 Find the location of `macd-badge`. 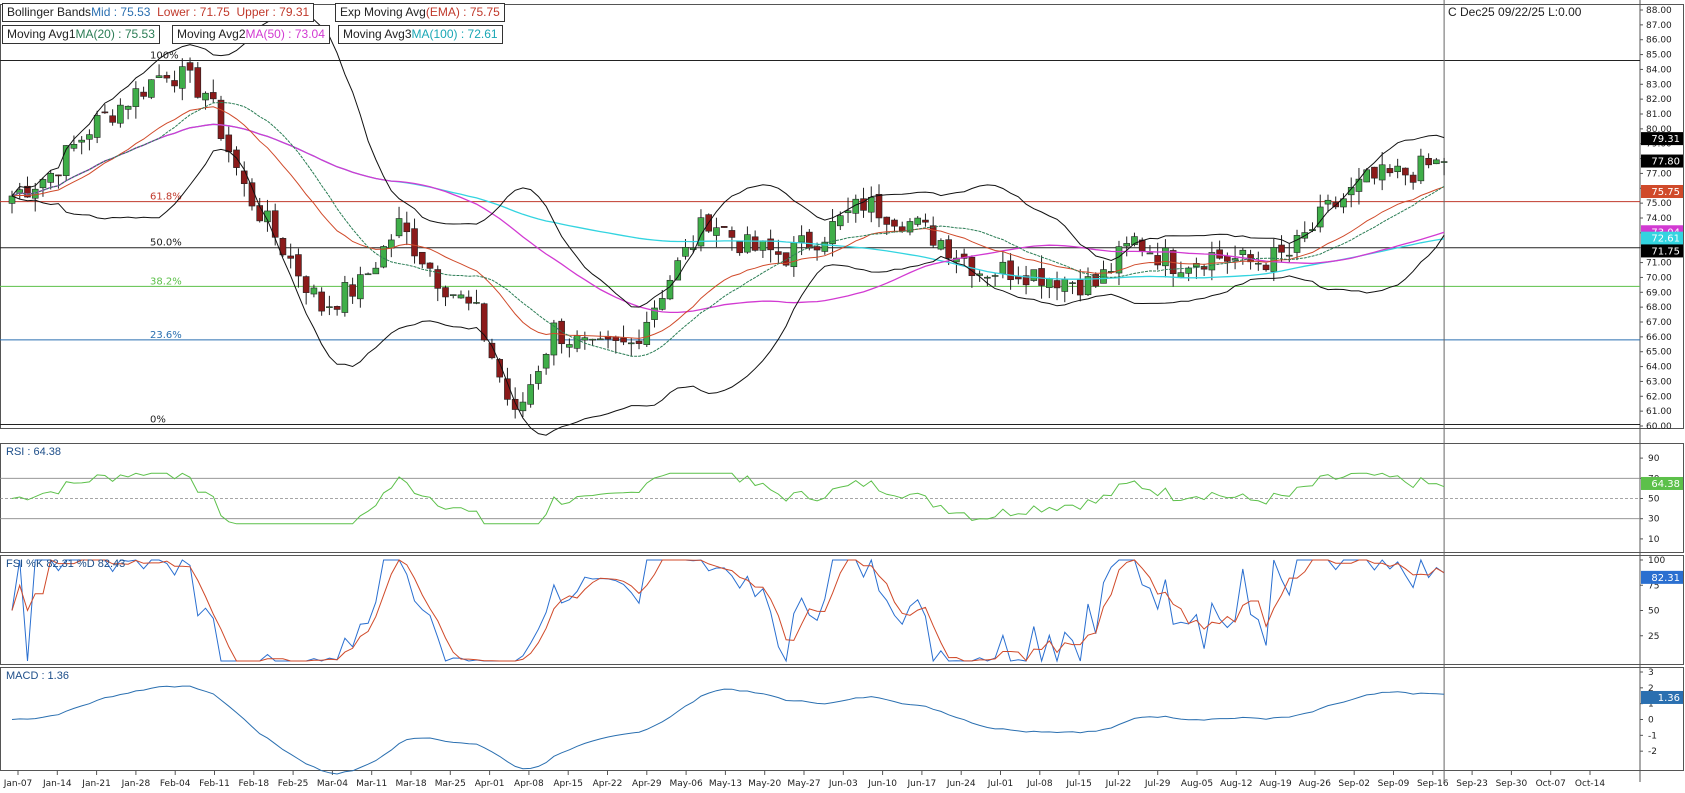

macd-badge is located at coordinates (1662, 697).